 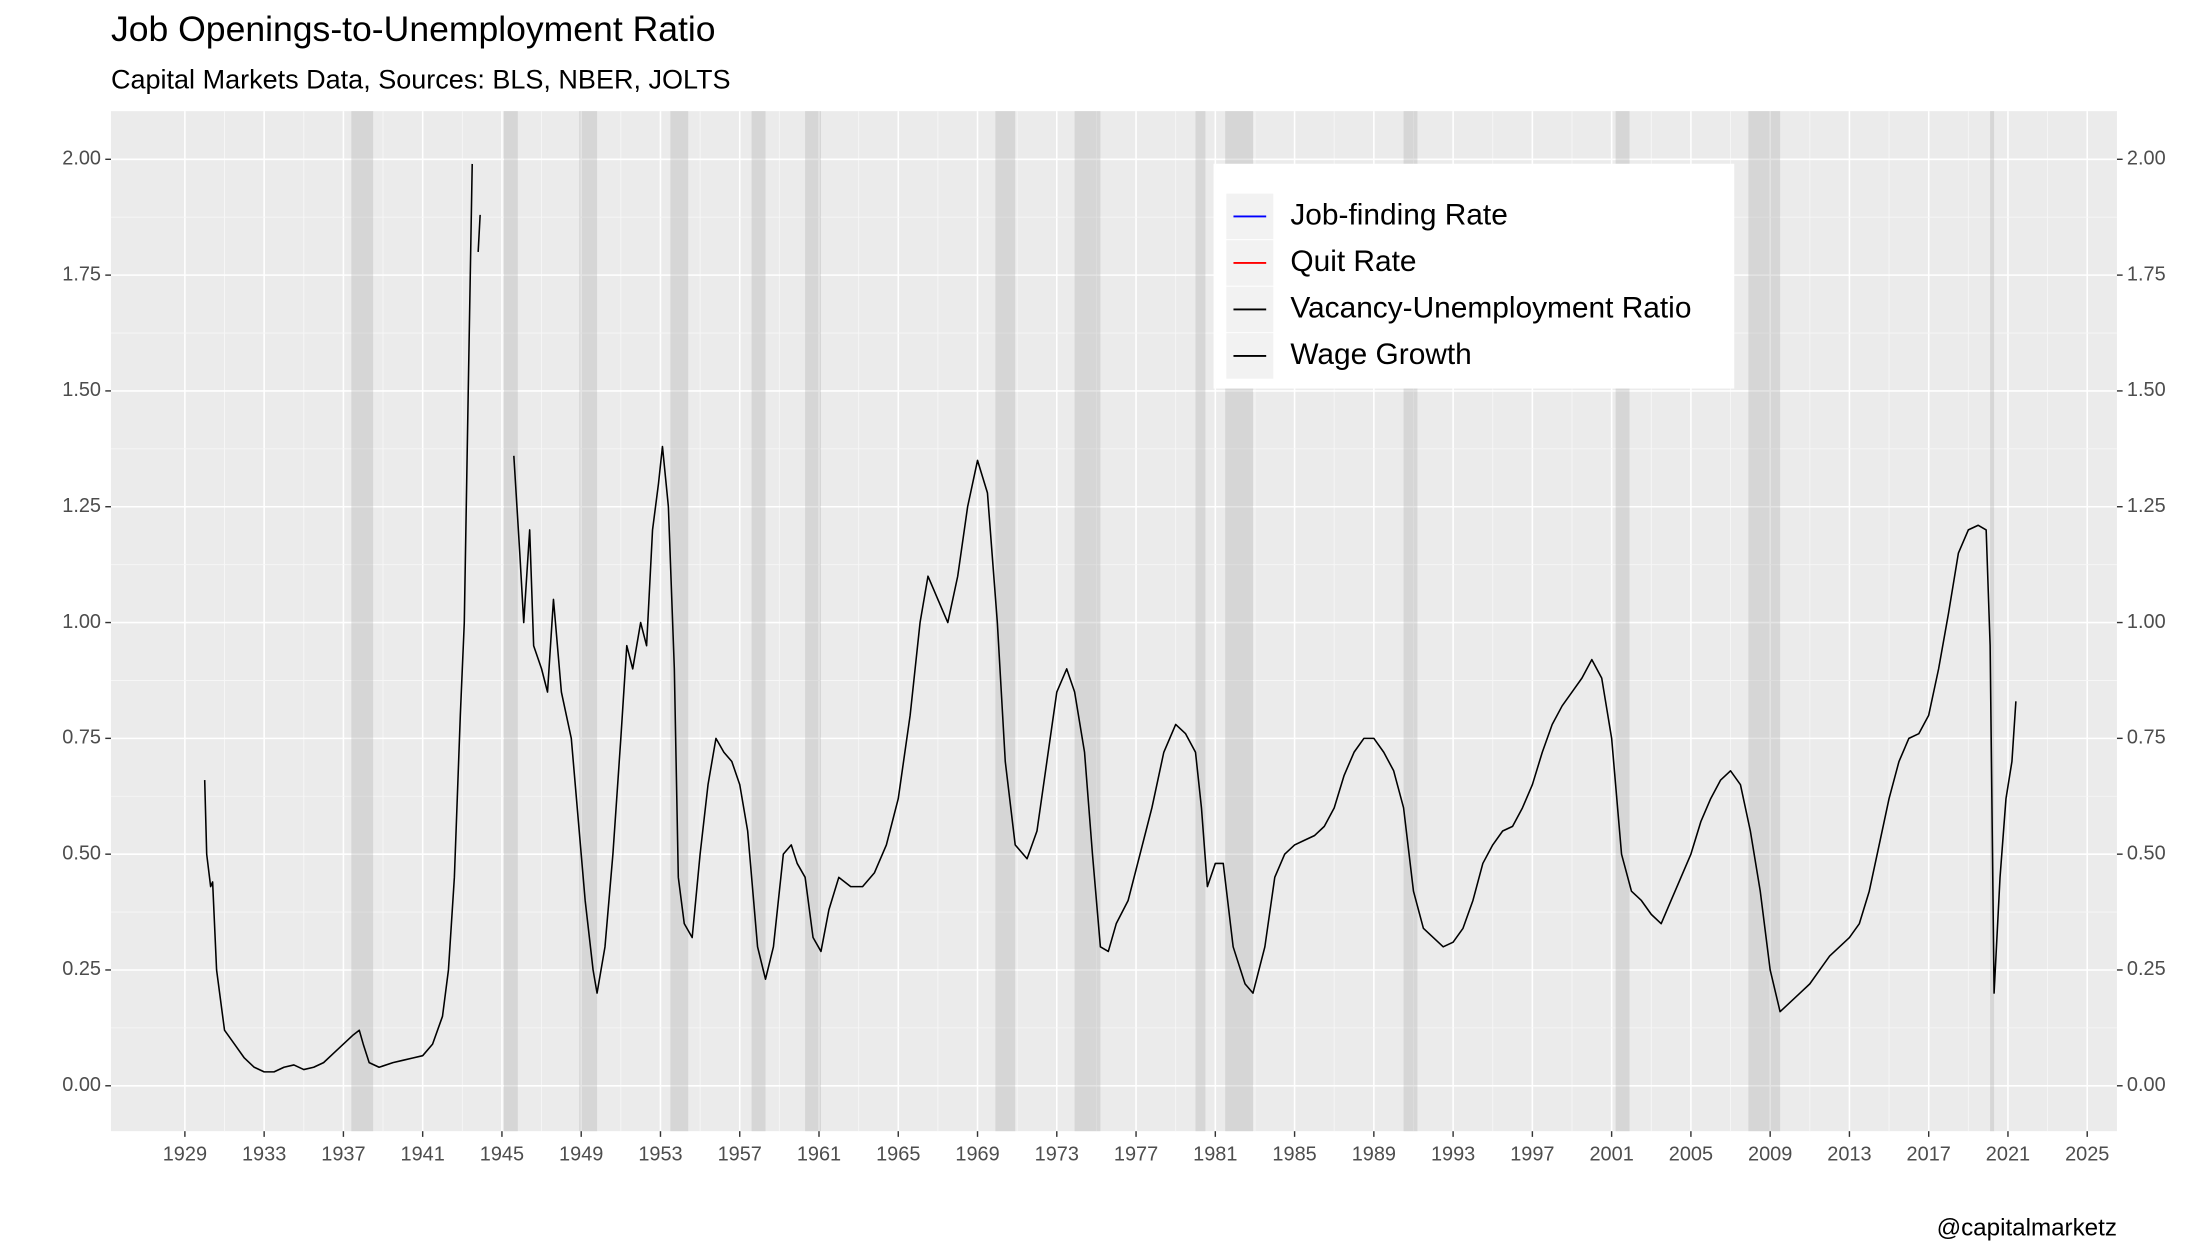 I want to click on x-tick-label: 1985, so click(x=1294, y=1155).